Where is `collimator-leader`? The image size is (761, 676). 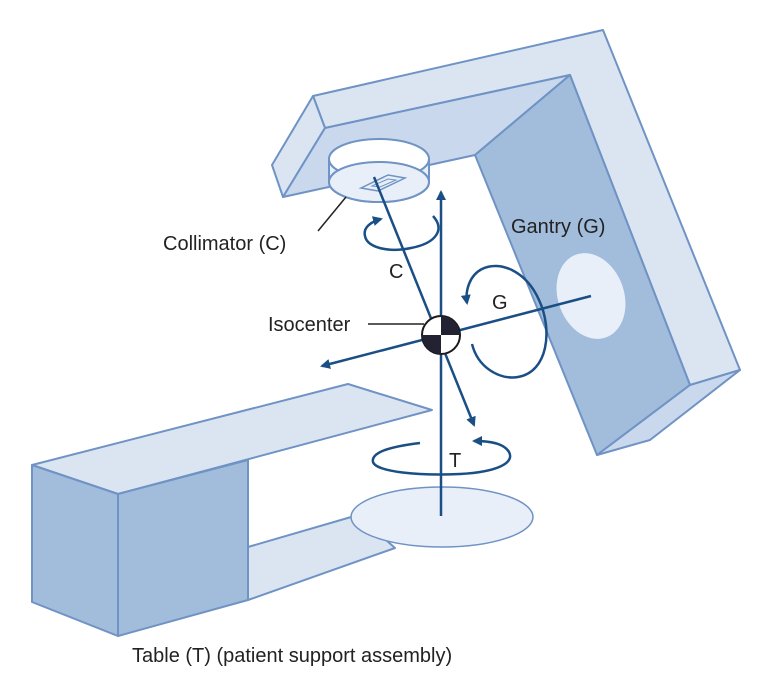
collimator-leader is located at coordinates (332, 214).